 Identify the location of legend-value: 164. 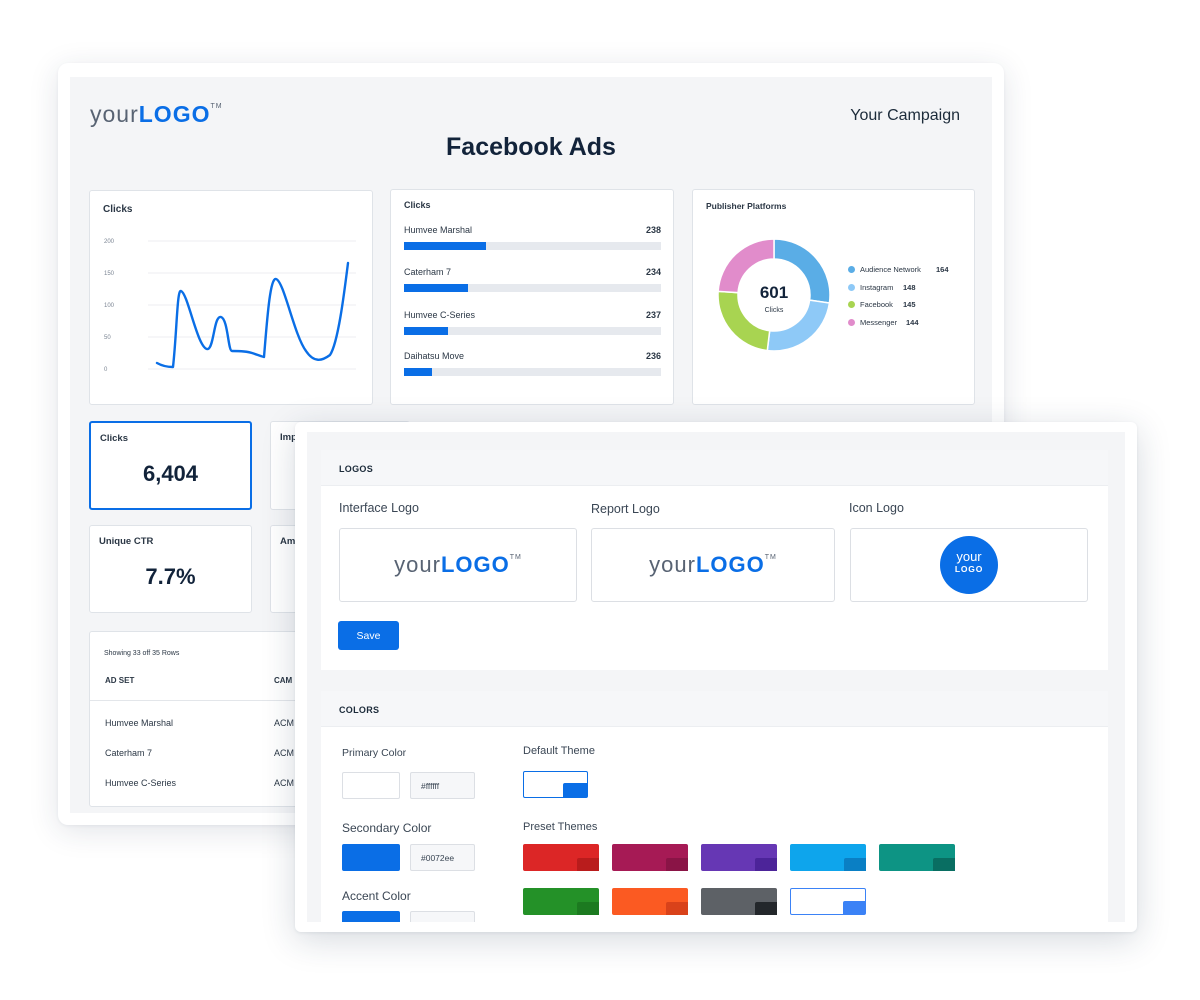
(942, 269).